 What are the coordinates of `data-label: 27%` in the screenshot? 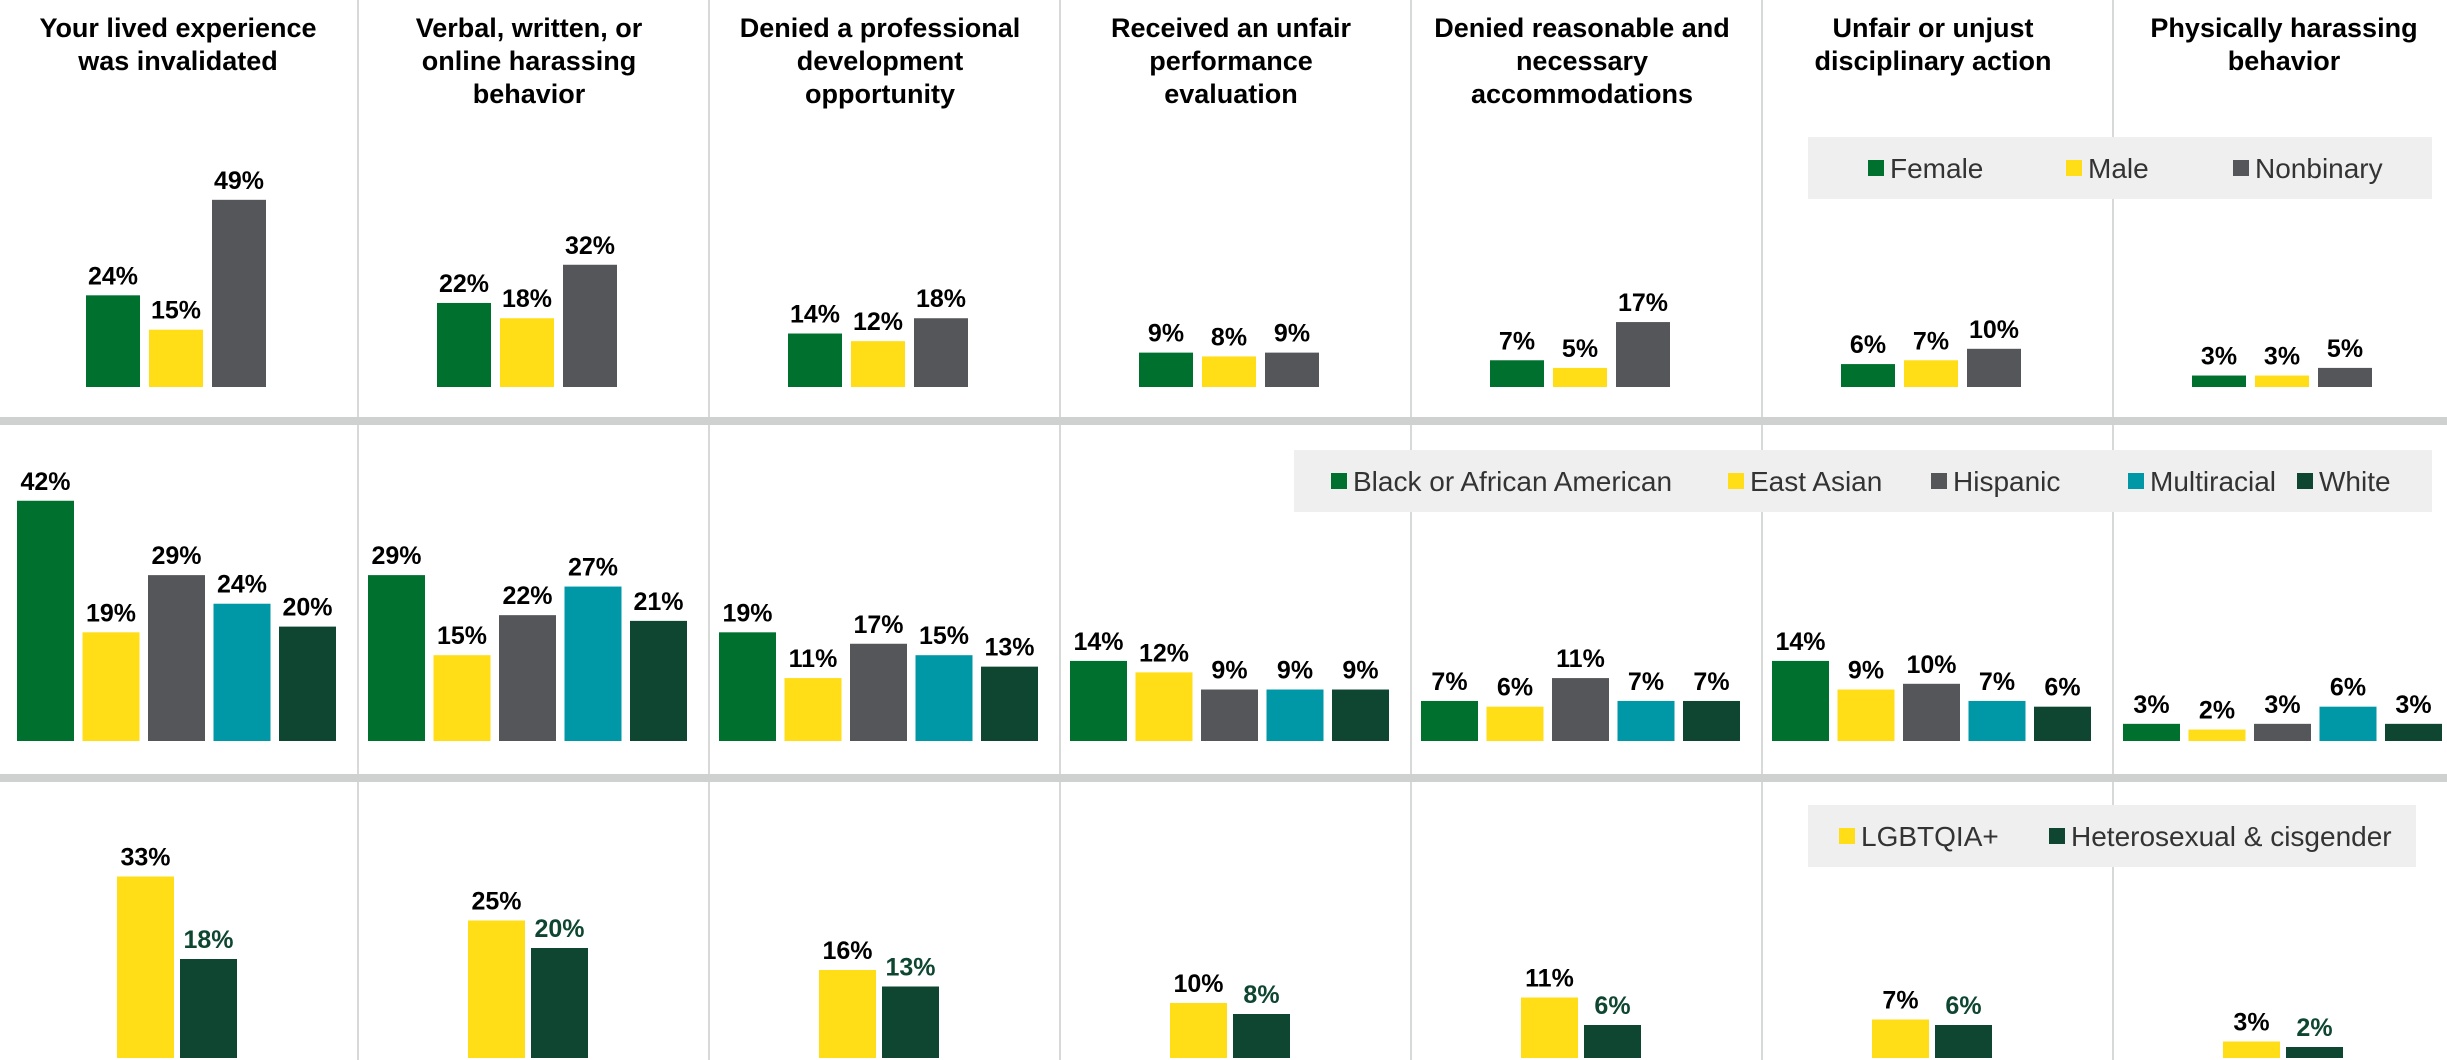 It's located at (593, 568).